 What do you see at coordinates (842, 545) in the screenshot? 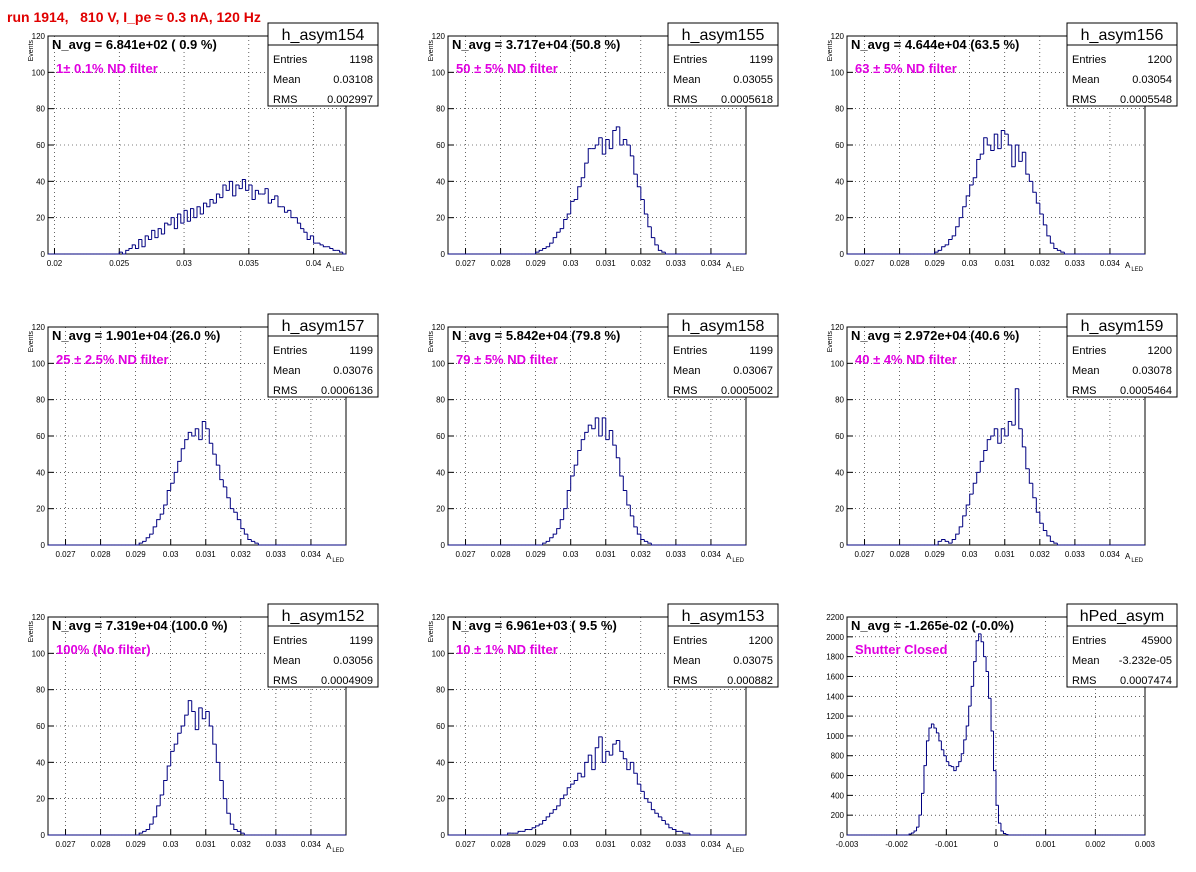
I see `y-tick-label: 0` at bounding box center [842, 545].